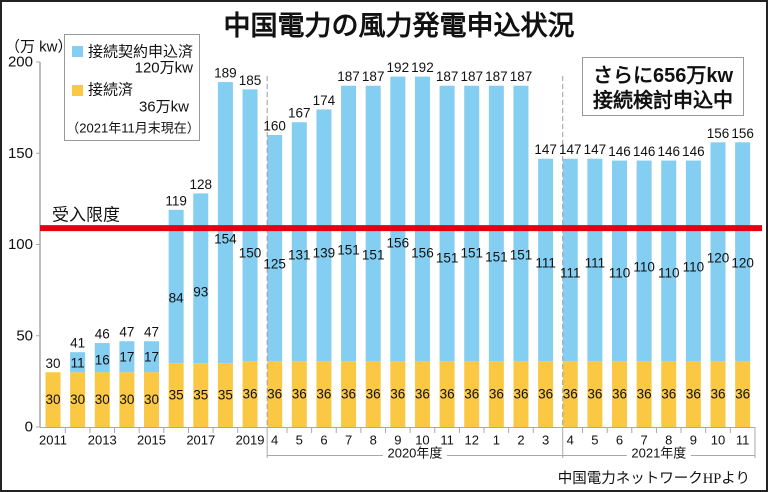 Image resolution: width=768 pixels, height=492 pixels. Describe the element at coordinates (414, 453) in the screenshot. I see `fiscal-year-label: 2020年度` at that location.